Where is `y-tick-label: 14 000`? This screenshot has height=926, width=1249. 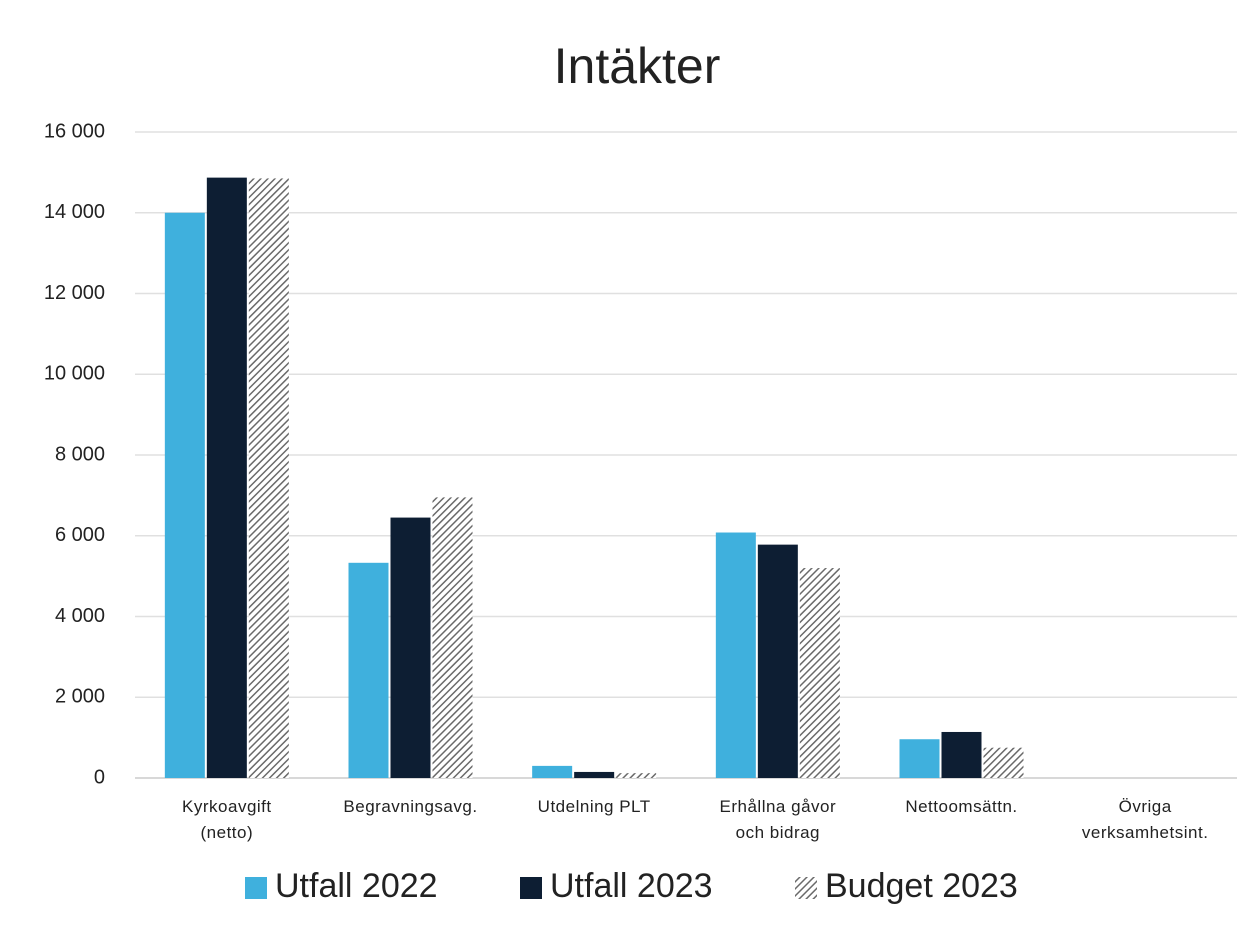 y-tick-label: 14 000 is located at coordinates (74, 212).